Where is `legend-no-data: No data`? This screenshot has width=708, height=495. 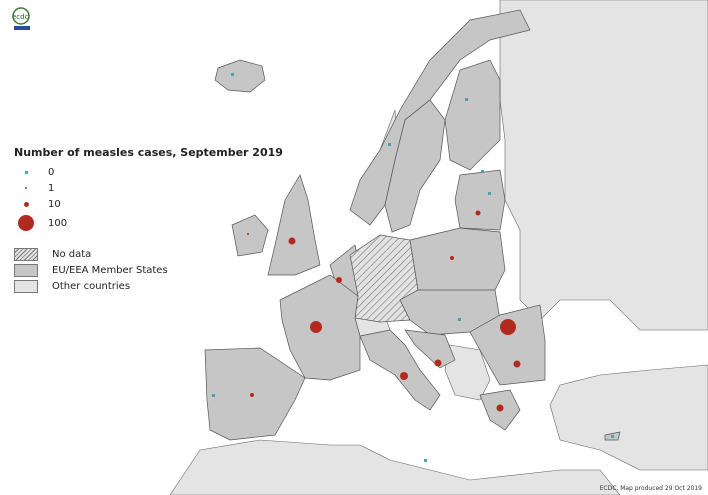
legend-no-data: No data is located at coordinates (148, 254).